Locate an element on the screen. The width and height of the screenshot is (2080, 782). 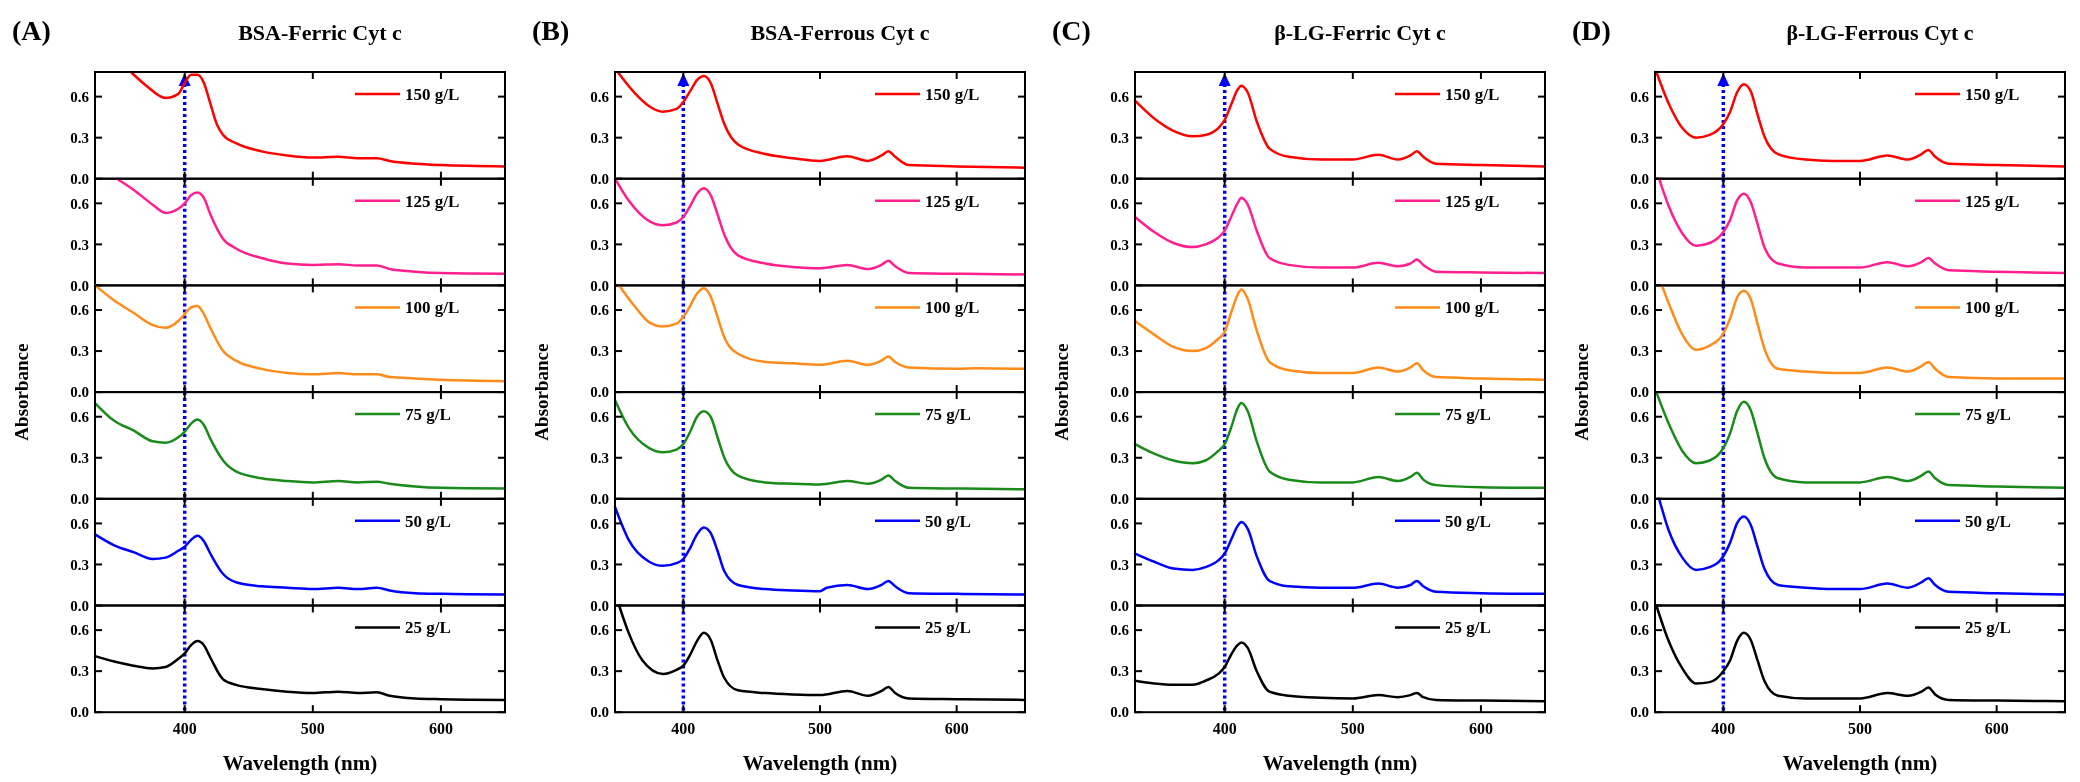
chart-title: β-LG-Ferric Cyt c is located at coordinates (1360, 32).